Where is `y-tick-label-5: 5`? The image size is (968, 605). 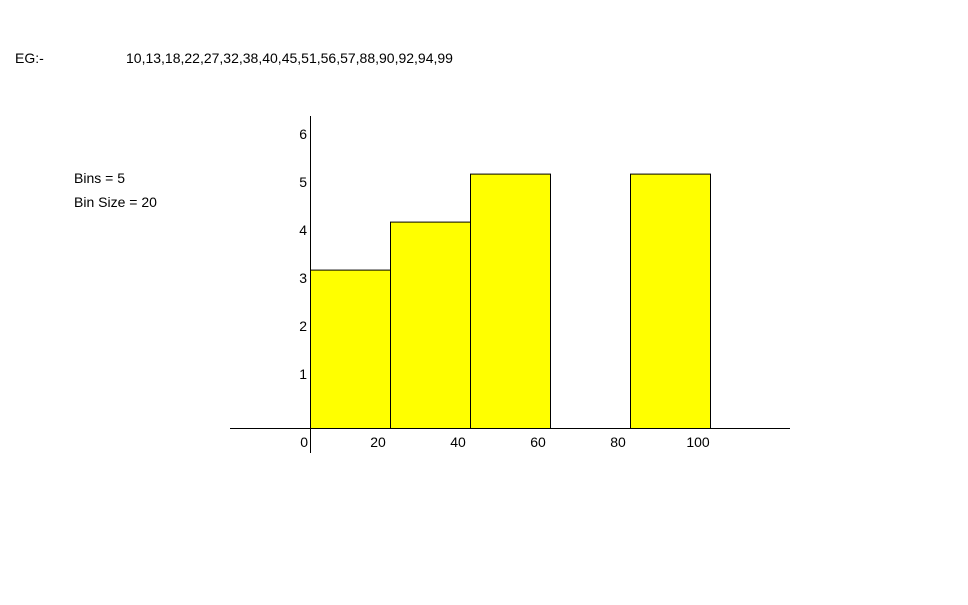 y-tick-label-5: 5 is located at coordinates (303, 182).